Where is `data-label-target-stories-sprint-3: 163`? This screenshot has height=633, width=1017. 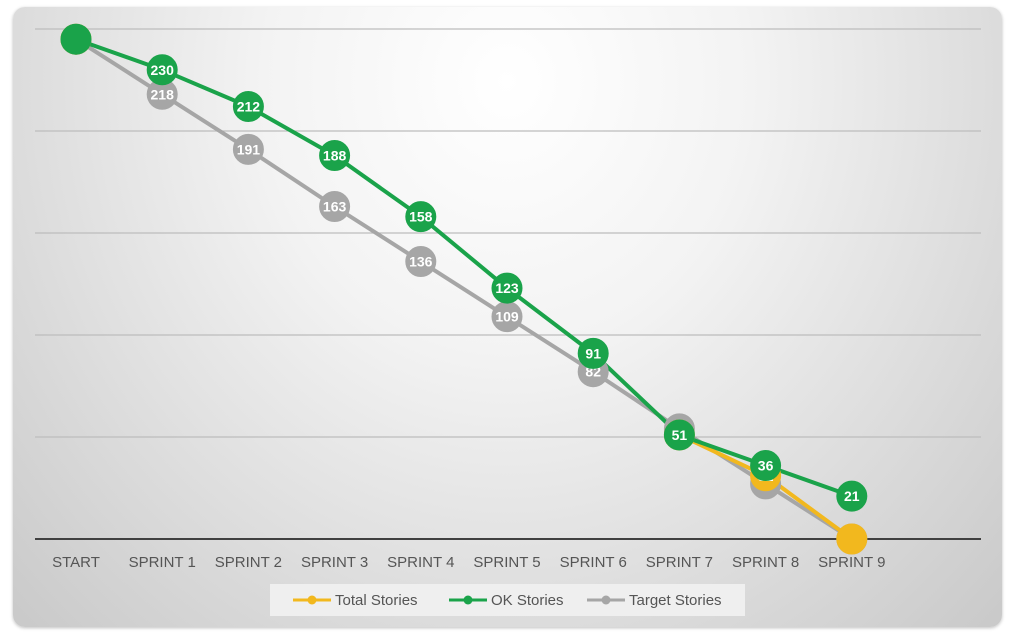 data-label-target-stories-sprint-3: 163 is located at coordinates (335, 206).